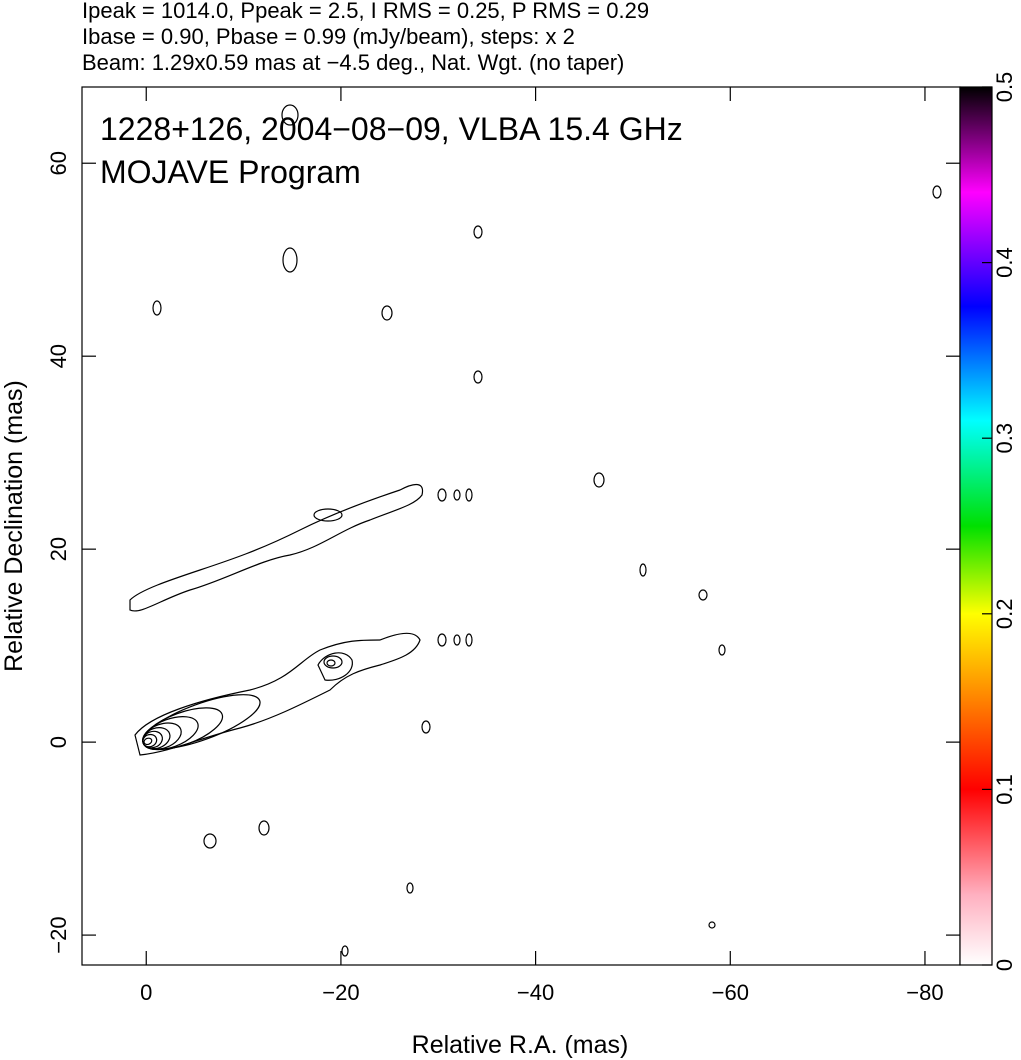 The width and height of the screenshot is (1021, 1060). What do you see at coordinates (1004, 438) in the screenshot?
I see `colorbar-tick-label: 0.3` at bounding box center [1004, 438].